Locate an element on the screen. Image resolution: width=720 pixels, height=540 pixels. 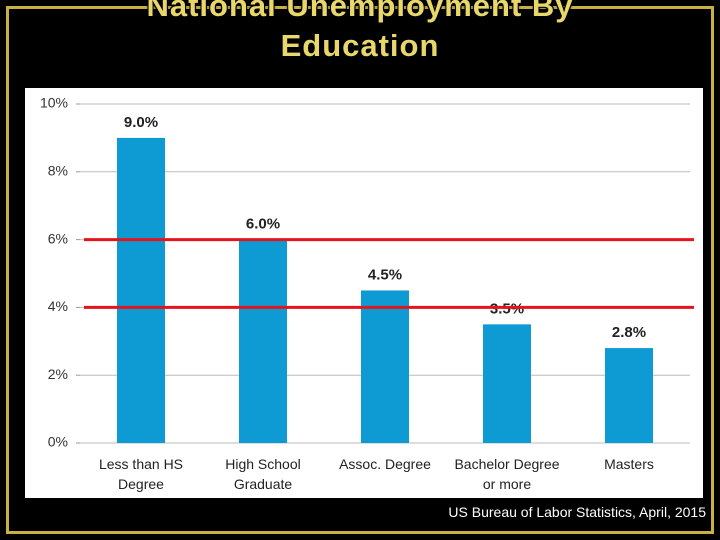
slide-title: National Unemployment By Education is located at coordinates (360, 31).